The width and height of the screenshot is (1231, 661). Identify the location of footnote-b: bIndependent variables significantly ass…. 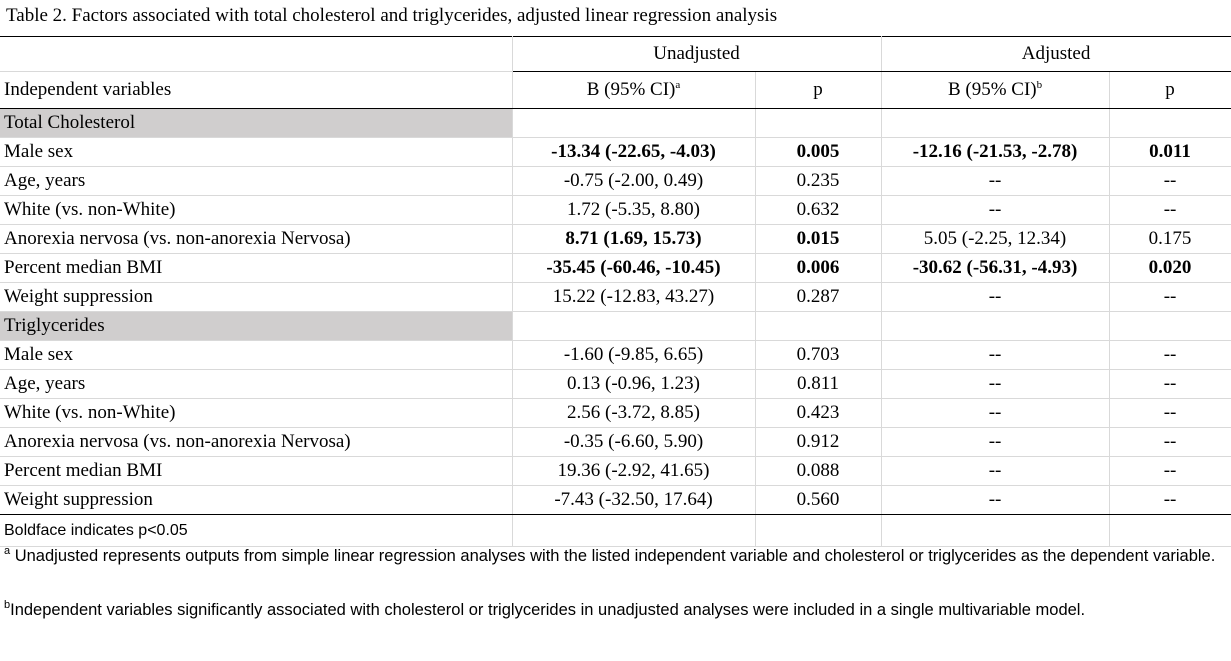
(611, 610).